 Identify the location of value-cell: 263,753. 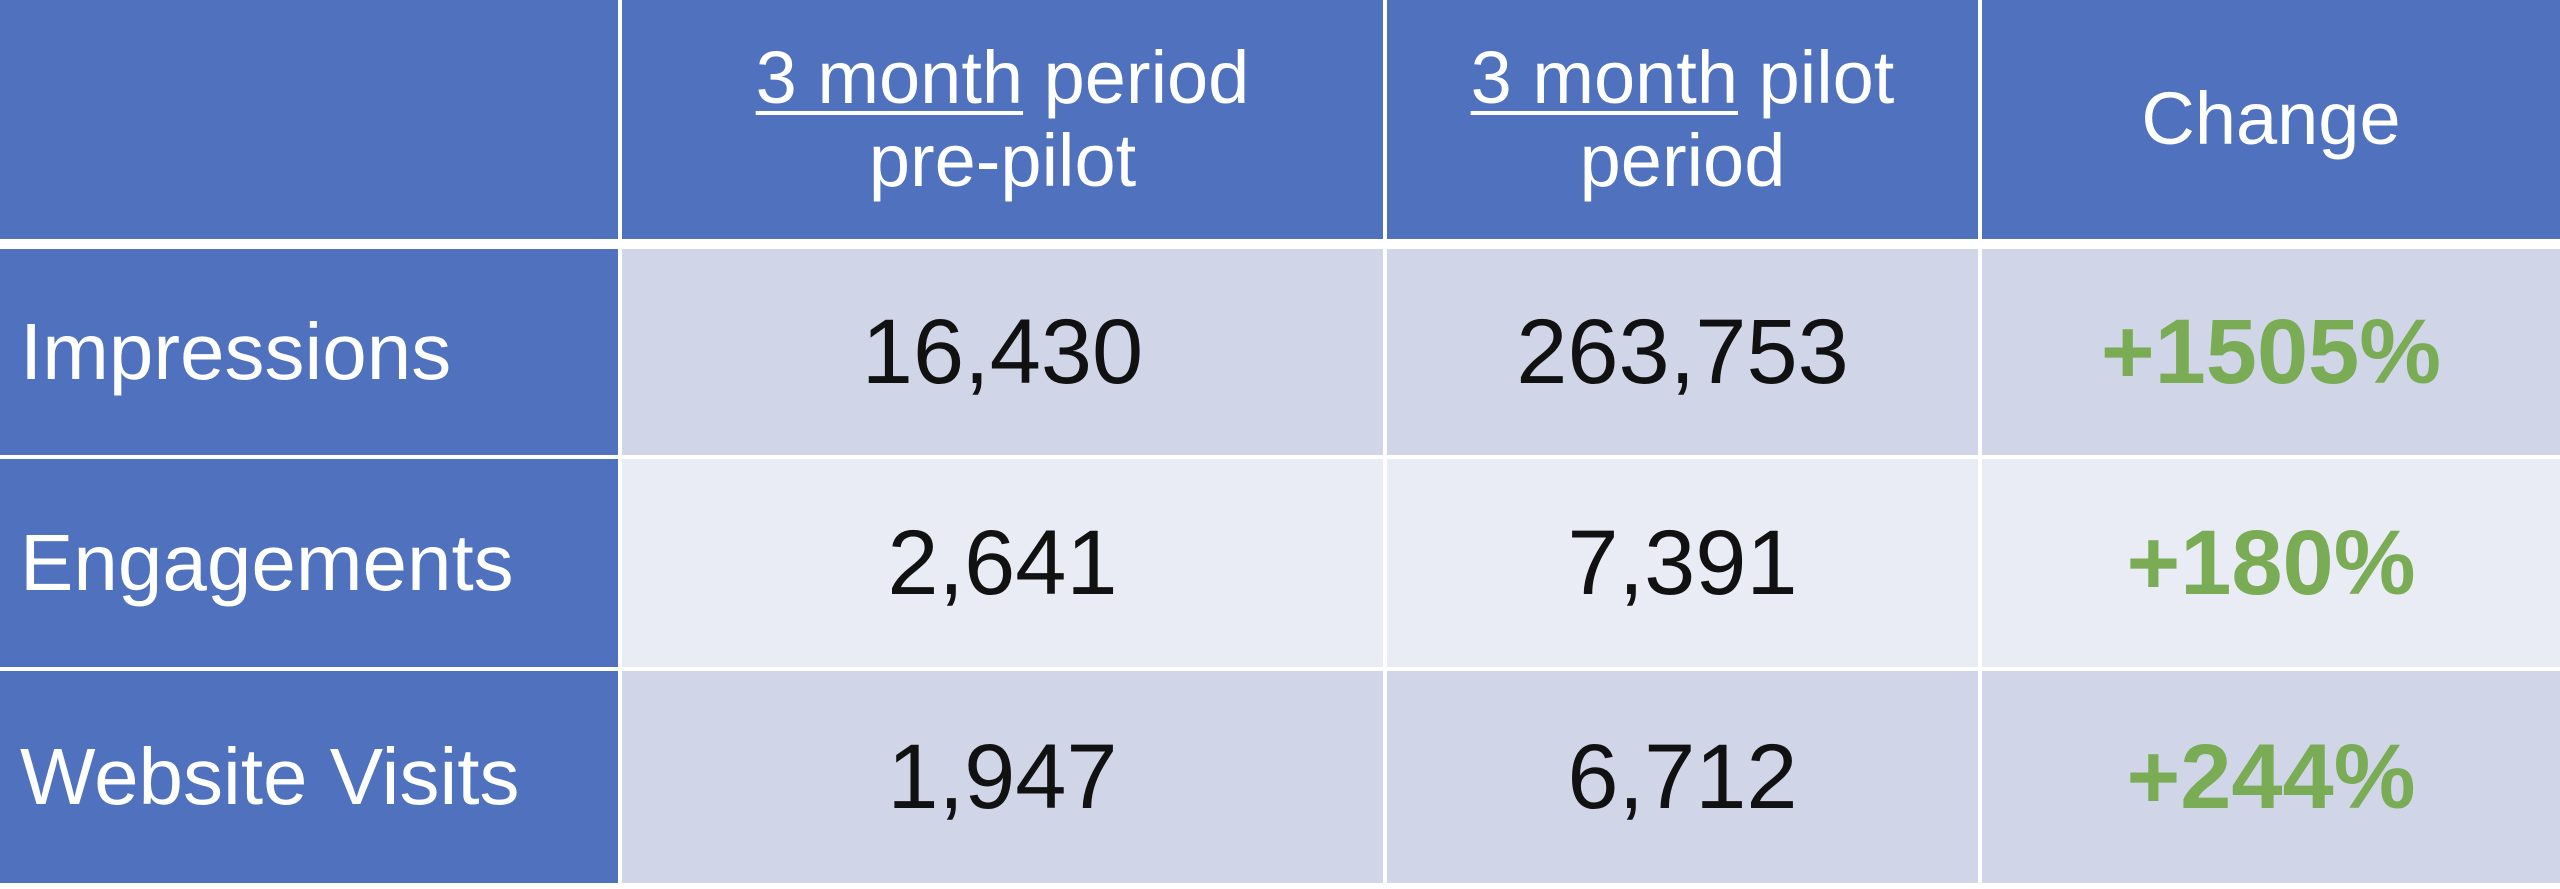
(1682, 352).